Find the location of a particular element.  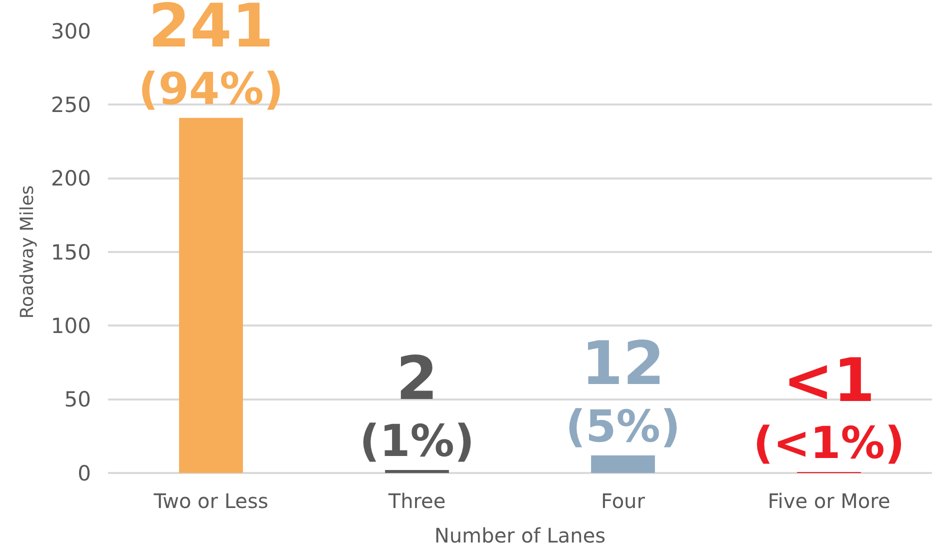

y-tick-label: 250 is located at coordinates (70, 105).